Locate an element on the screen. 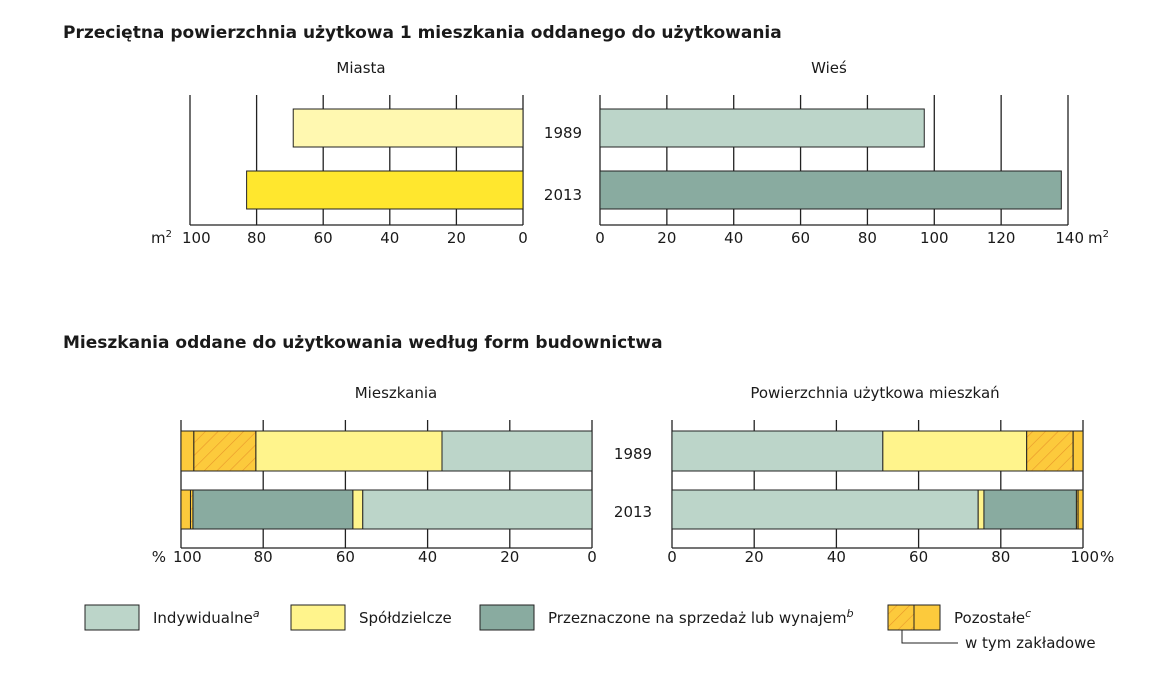  legend-label: Przeznaczone na sprzedaż lub wynajemb is located at coordinates (701, 617).